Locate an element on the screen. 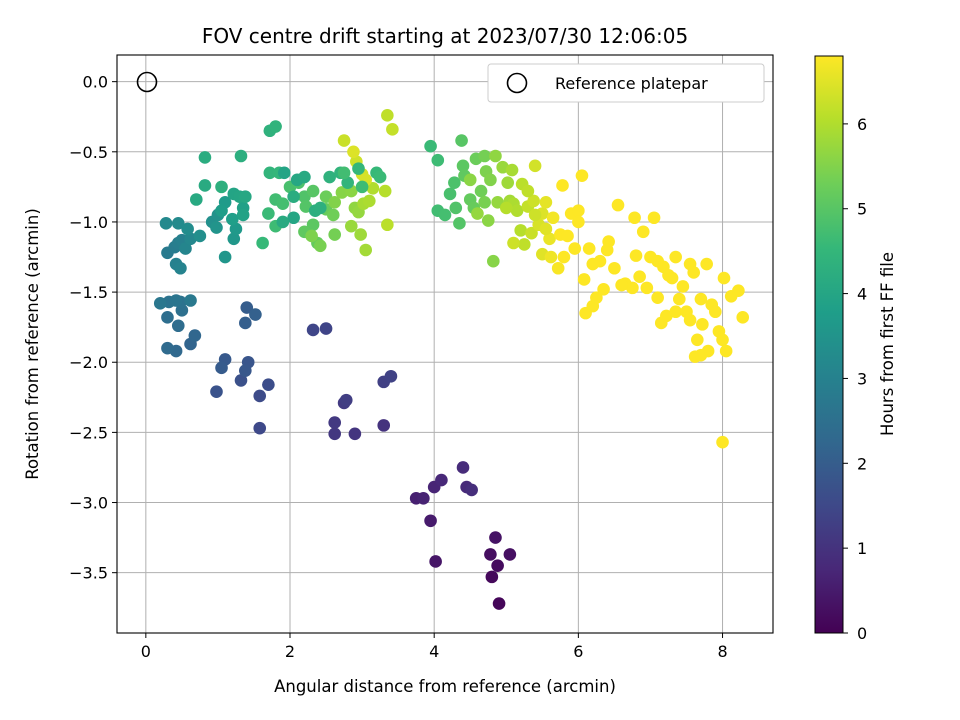 Image resolution: width=960 pixels, height=720 pixels. legend-entry-reference-platepar: Reference platepar is located at coordinates (631, 83).